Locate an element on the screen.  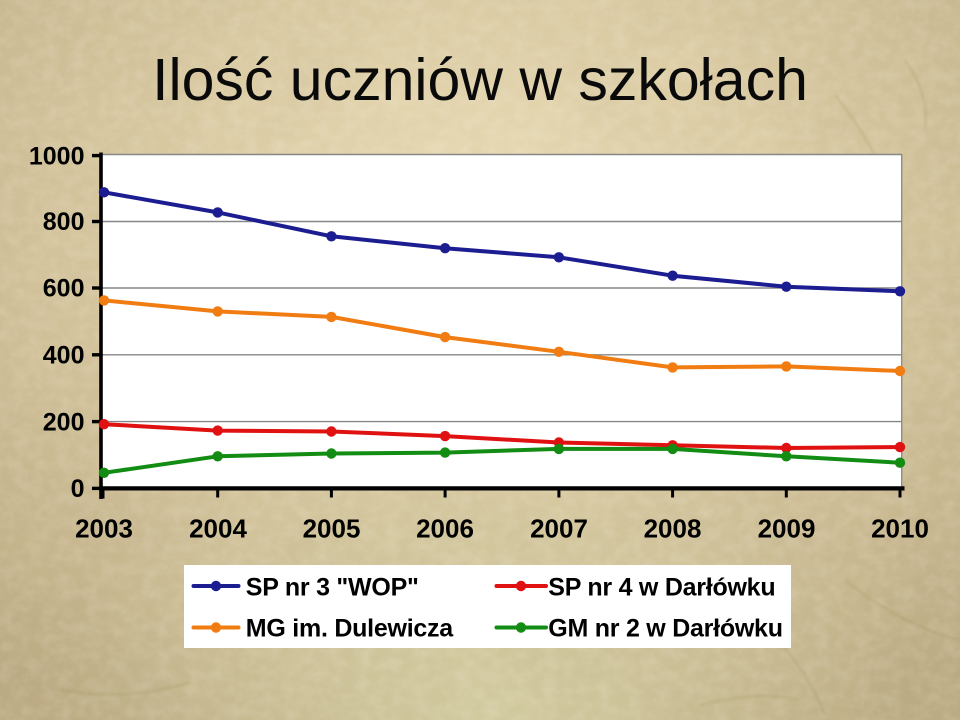
svg-text: 2007 is located at coordinates (559, 529).